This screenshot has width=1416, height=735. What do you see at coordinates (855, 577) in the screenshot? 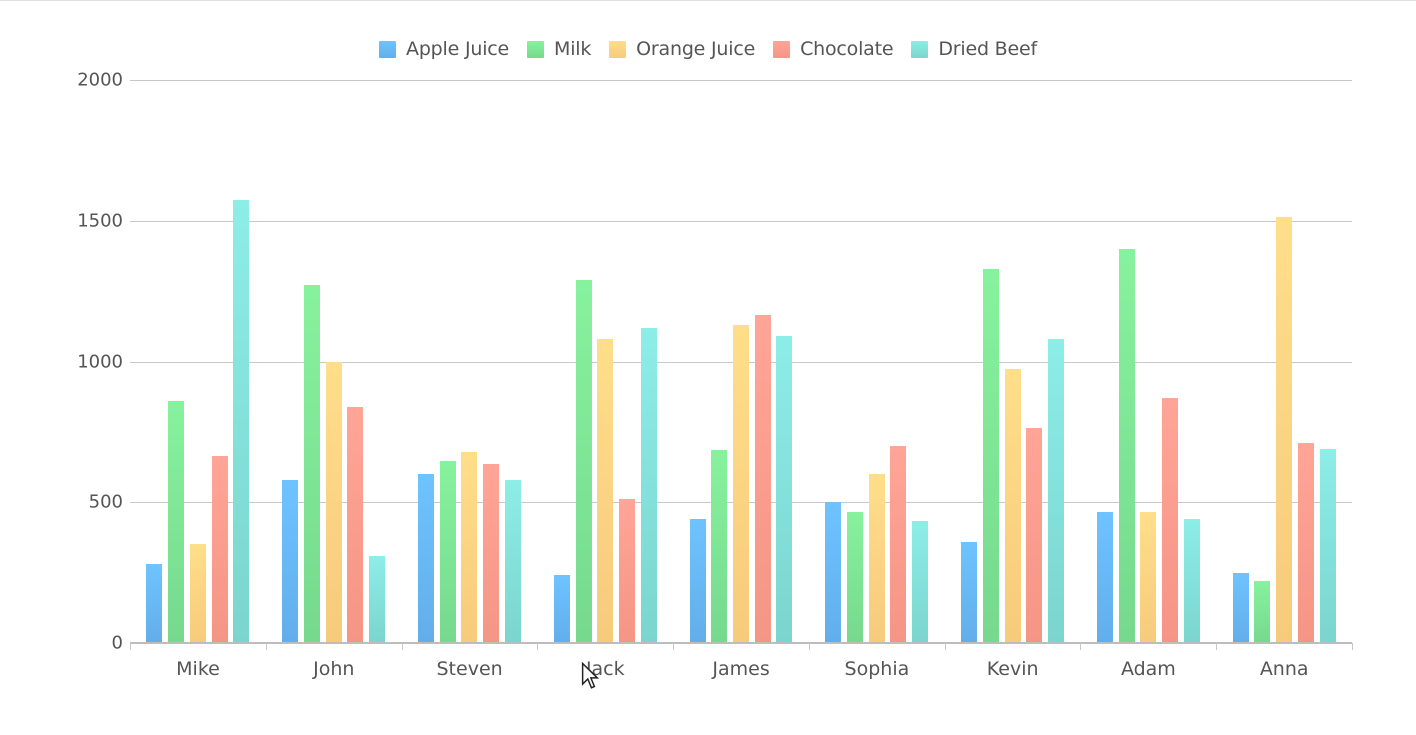
I see `bar-milk-sophia` at bounding box center [855, 577].